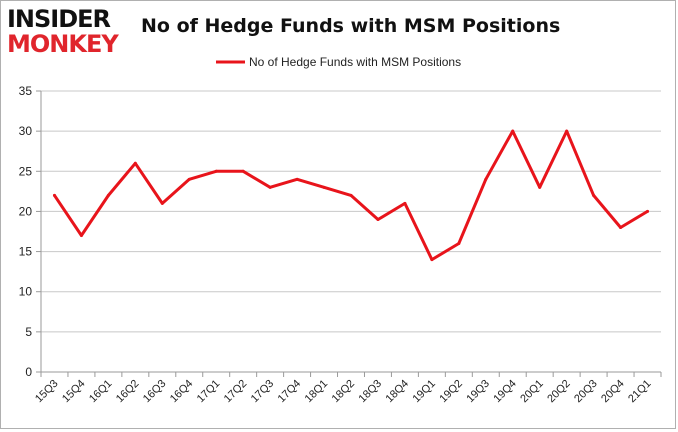 Image resolution: width=678 pixels, height=432 pixels. Describe the element at coordinates (236, 392) in the screenshot. I see `x-tick-label: 17Q2` at that location.